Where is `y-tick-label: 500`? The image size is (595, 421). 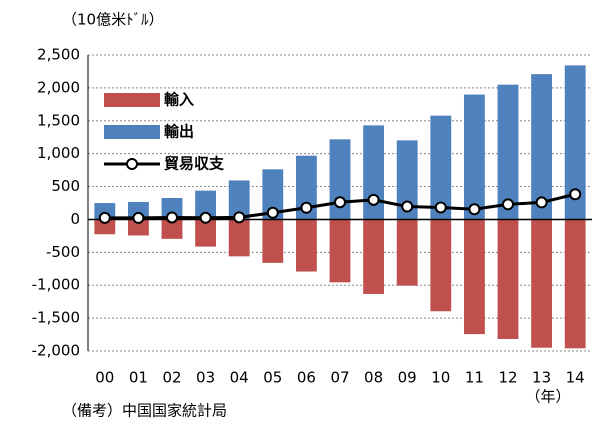
y-tick-label: 500 is located at coordinates (65, 186).